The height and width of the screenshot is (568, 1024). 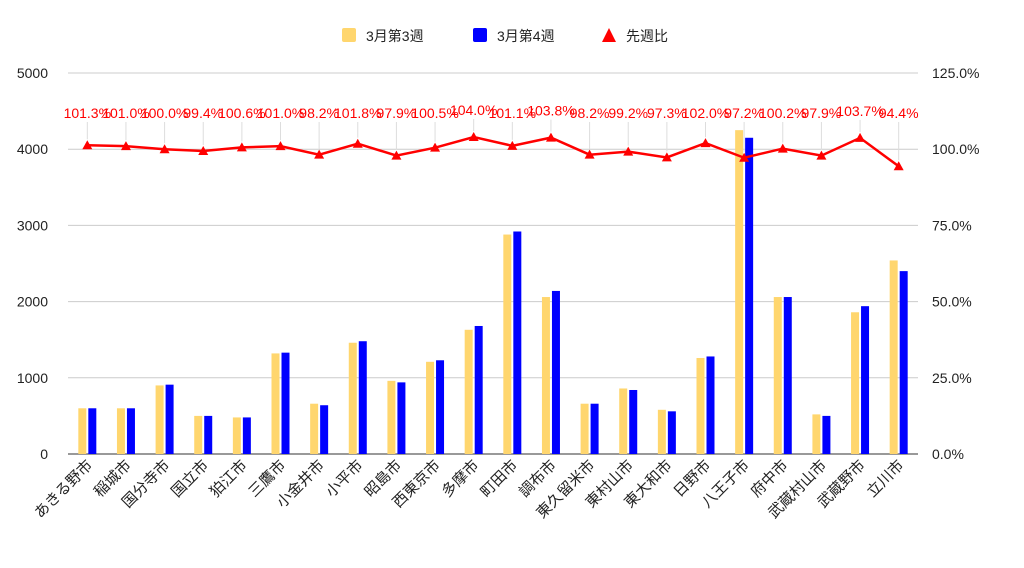 What do you see at coordinates (952, 225) in the screenshot?
I see `right-tick-label: 75.0%` at bounding box center [952, 225].